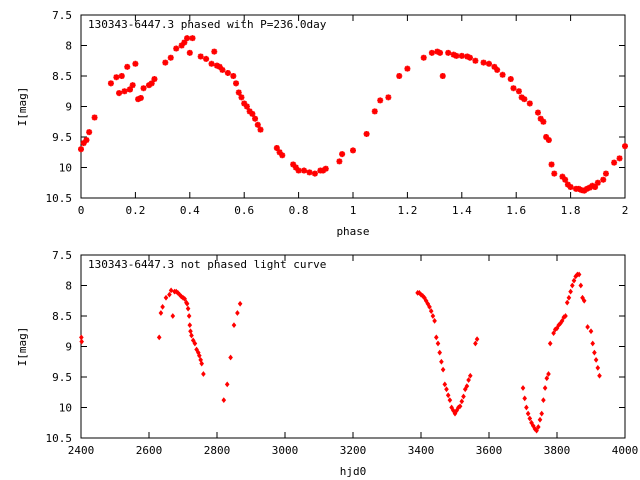 The height and width of the screenshot is (480, 640). I want to click on y-tick-label: 9, so click(68, 347).